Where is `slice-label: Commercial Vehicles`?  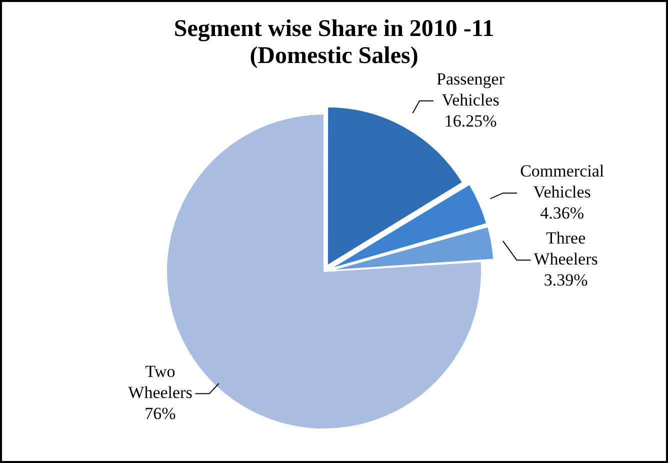
slice-label: Commercial Vehicles is located at coordinates (562, 182).